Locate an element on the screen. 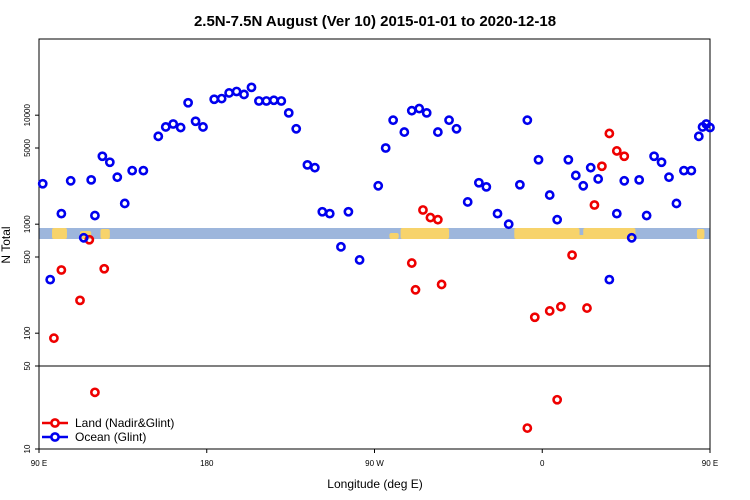 The height and width of the screenshot is (500, 750). x-axis-ticks: 90 E 180 90 W 0 90 E is located at coordinates (374, 458).